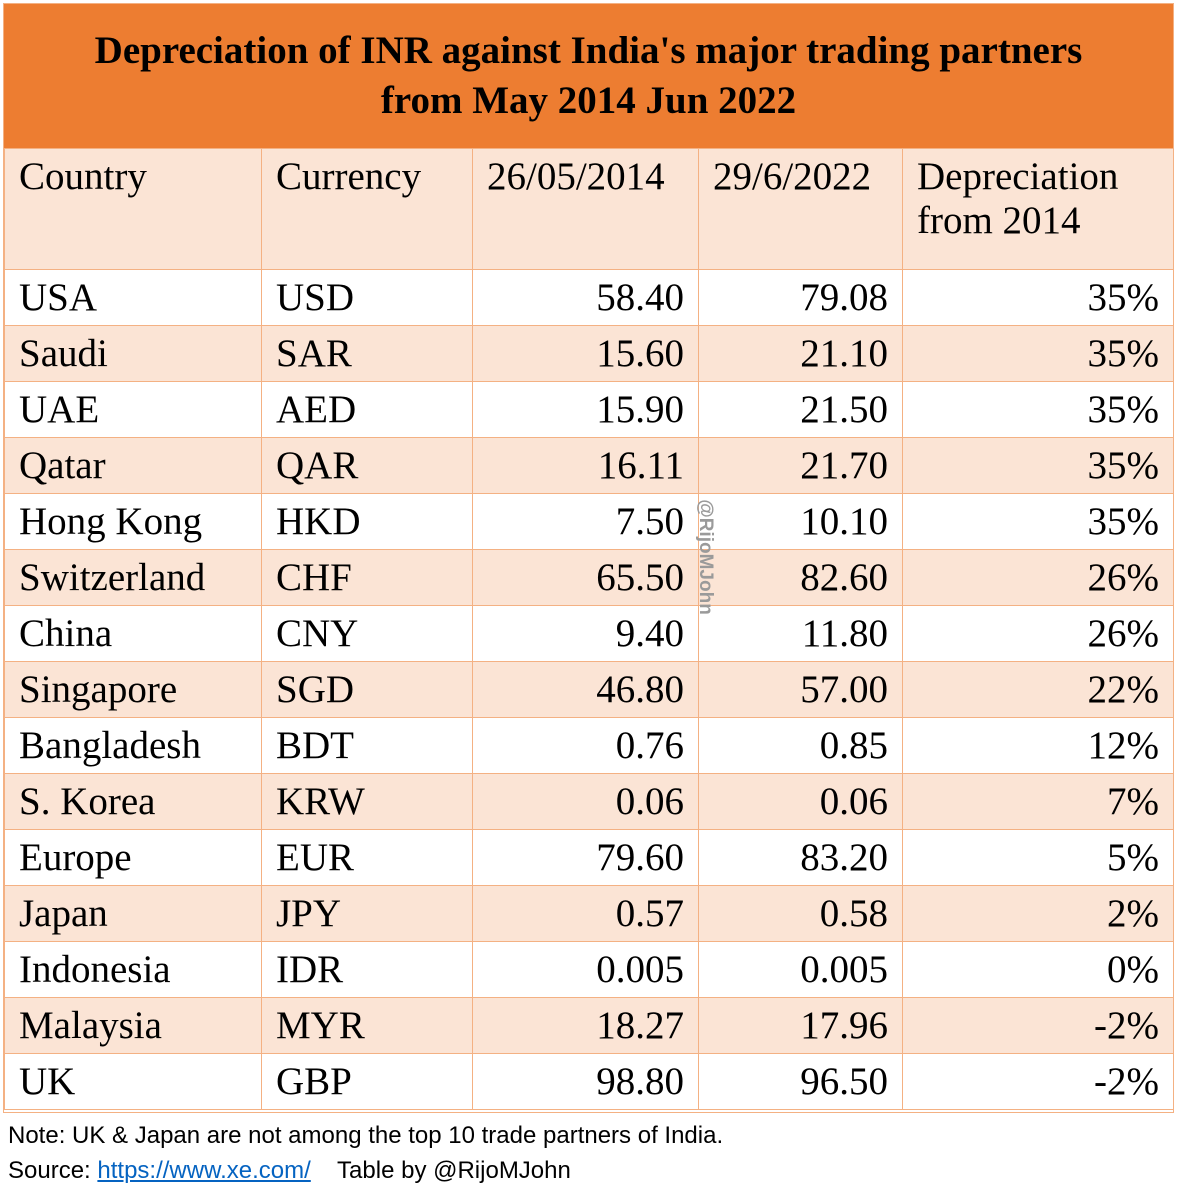  What do you see at coordinates (367, 689) in the screenshot?
I see `cell-currency: SGD` at bounding box center [367, 689].